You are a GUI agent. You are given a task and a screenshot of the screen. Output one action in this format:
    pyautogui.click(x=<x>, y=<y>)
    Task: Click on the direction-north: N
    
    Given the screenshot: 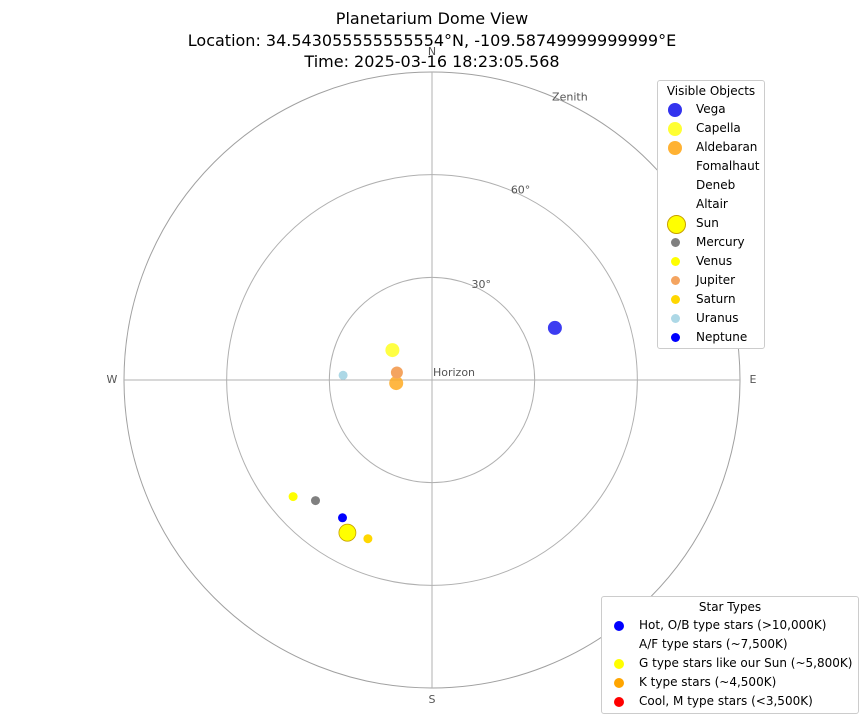 What is the action you would take?
    pyautogui.click(x=432, y=51)
    